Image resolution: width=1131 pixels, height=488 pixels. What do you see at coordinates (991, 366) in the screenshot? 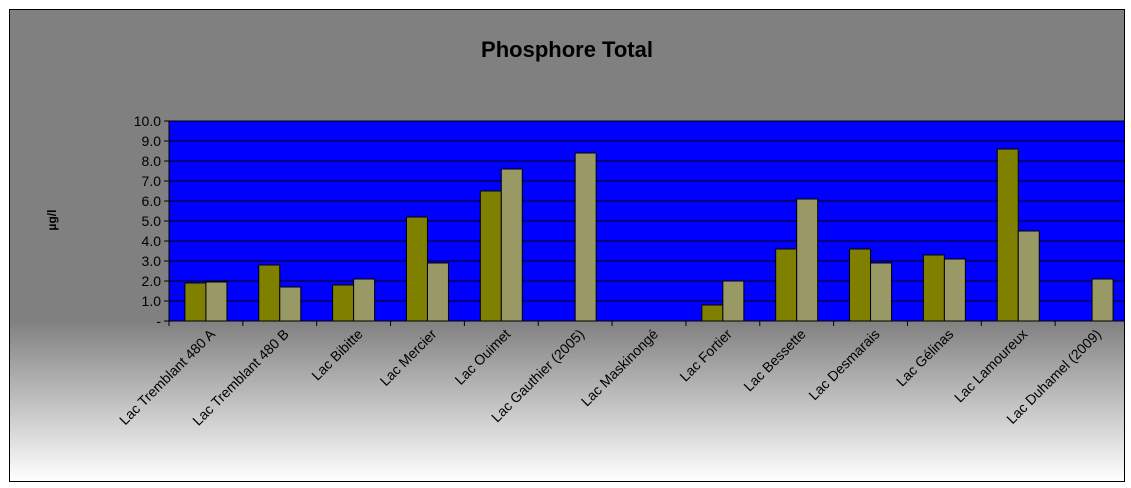
I see `x-category-label: Lac Lamoureux` at bounding box center [991, 366].